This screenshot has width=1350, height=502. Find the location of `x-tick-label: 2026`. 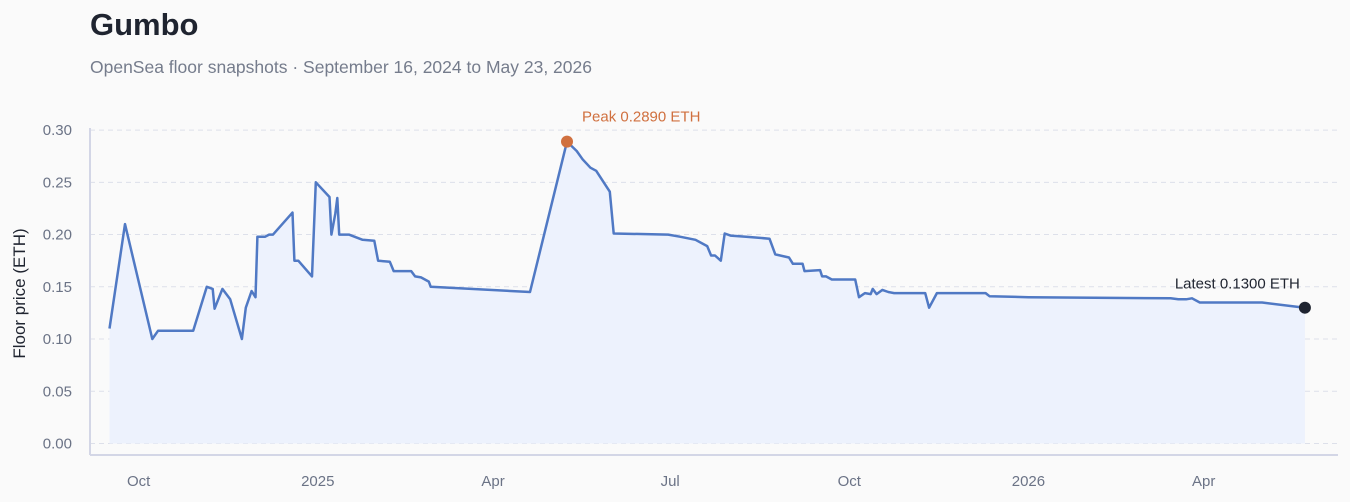

x-tick-label: 2026 is located at coordinates (1028, 481).